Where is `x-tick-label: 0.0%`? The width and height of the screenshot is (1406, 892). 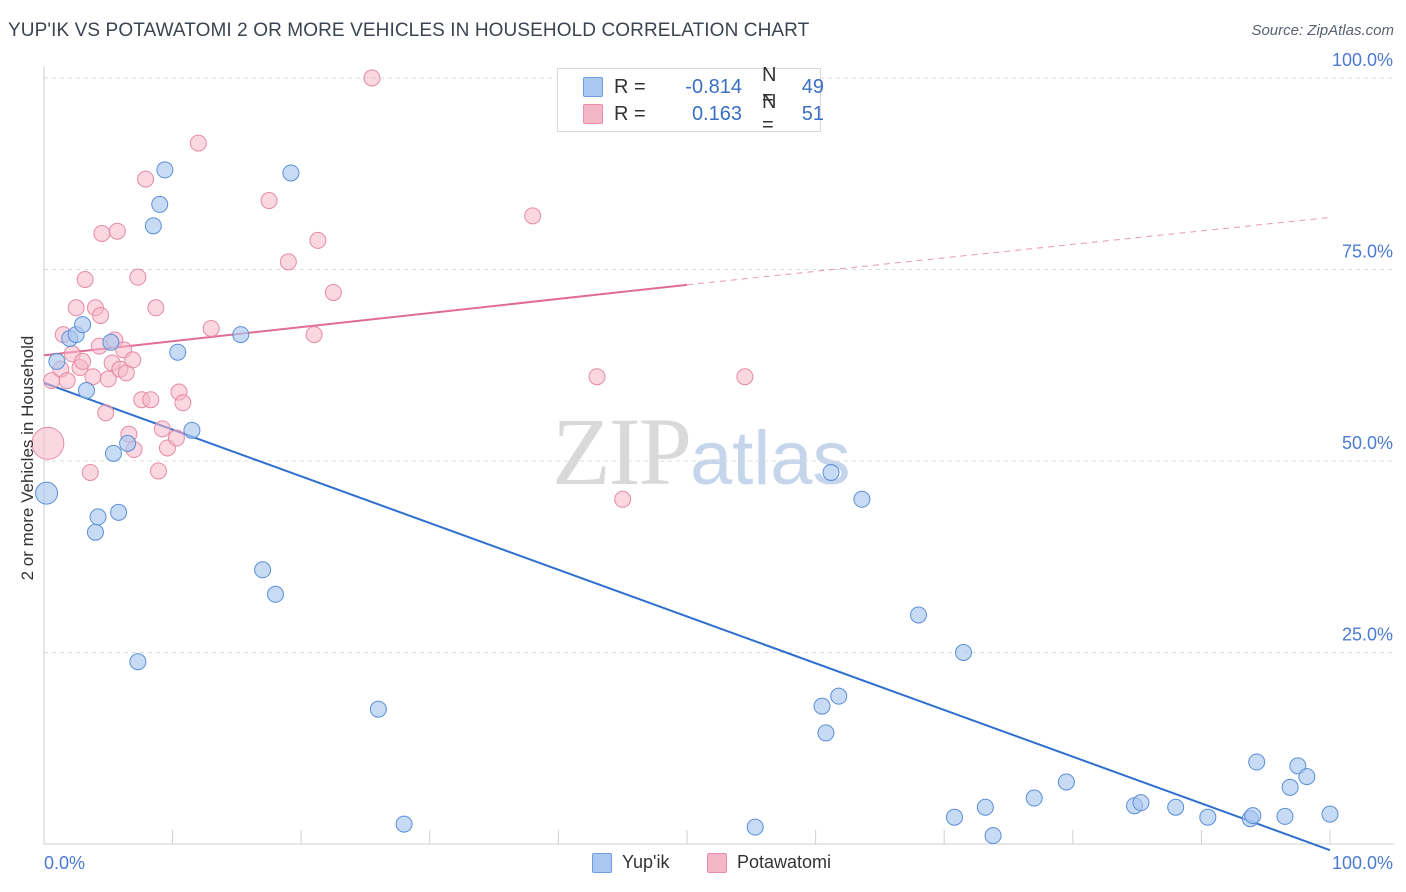 x-tick-label: 0.0% is located at coordinates (64, 863).